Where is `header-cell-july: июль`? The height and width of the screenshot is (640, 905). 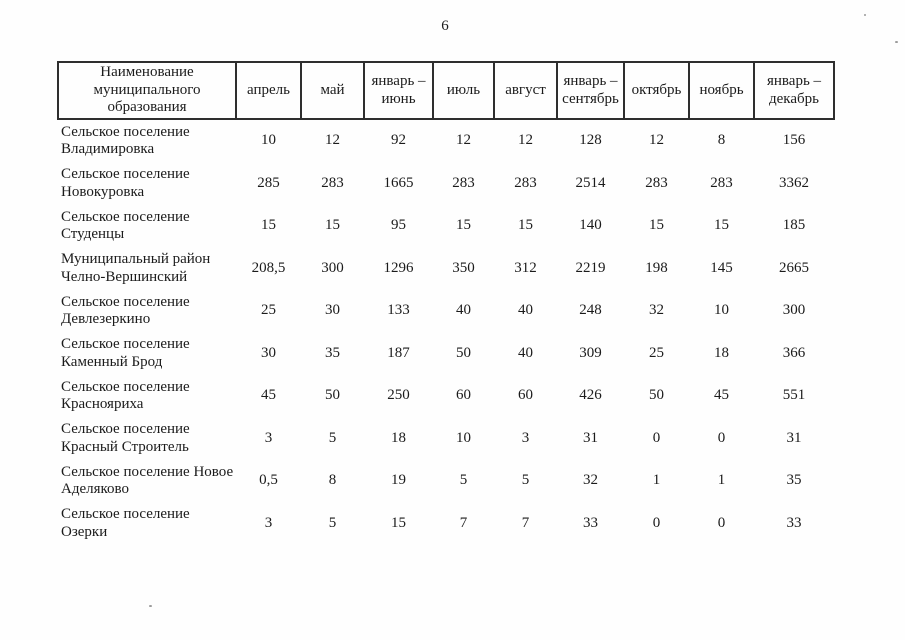
header-cell-july: июль is located at coordinates (463, 90).